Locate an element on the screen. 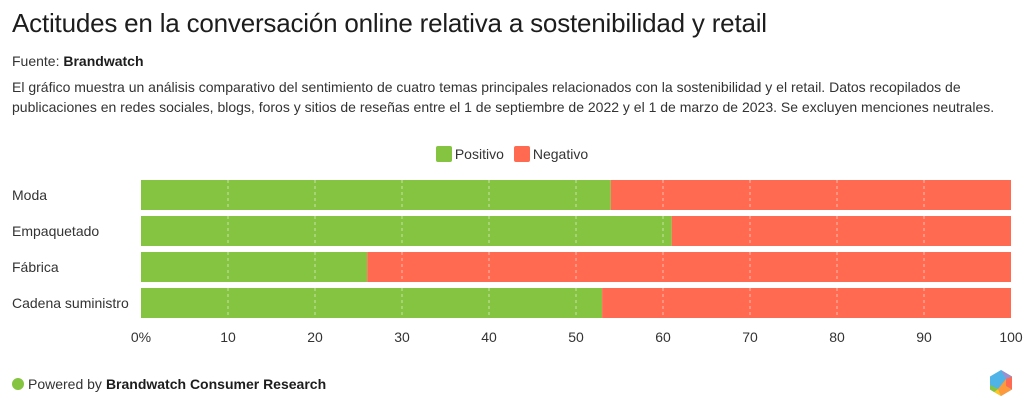  x-tick-label: 50 is located at coordinates (576, 337).